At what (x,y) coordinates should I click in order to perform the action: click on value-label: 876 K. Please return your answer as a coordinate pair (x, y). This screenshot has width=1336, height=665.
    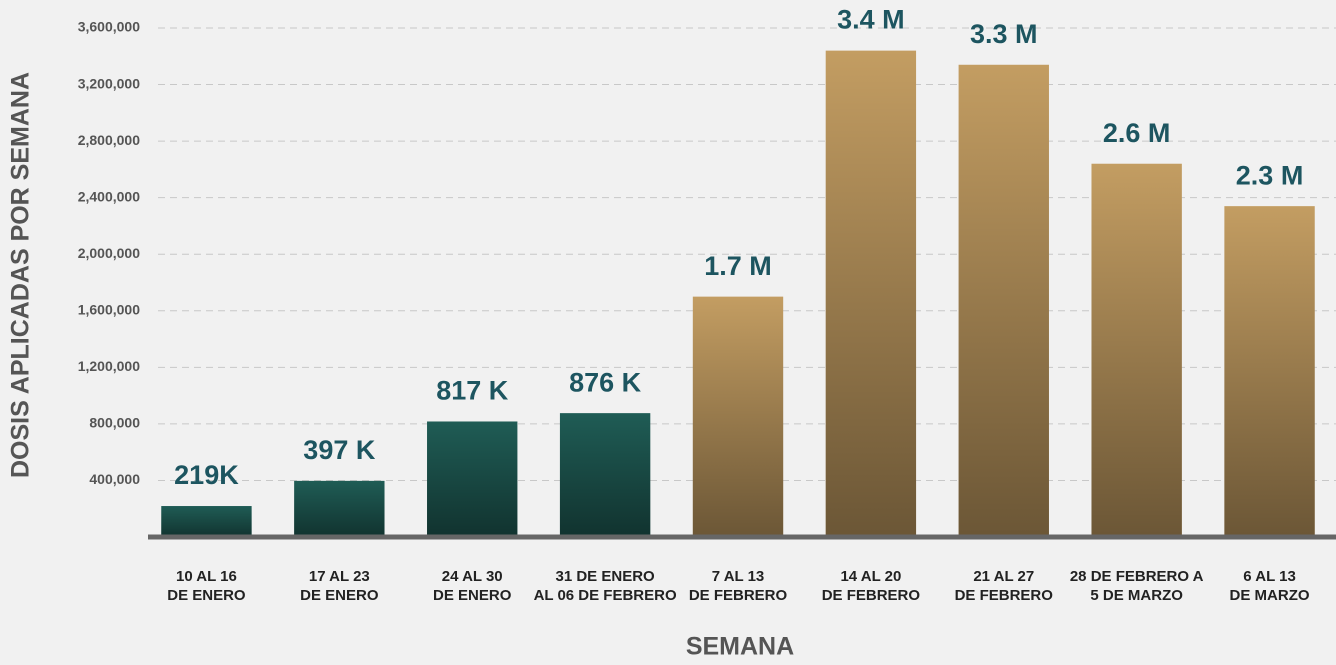
    Looking at the image, I should click on (605, 382).